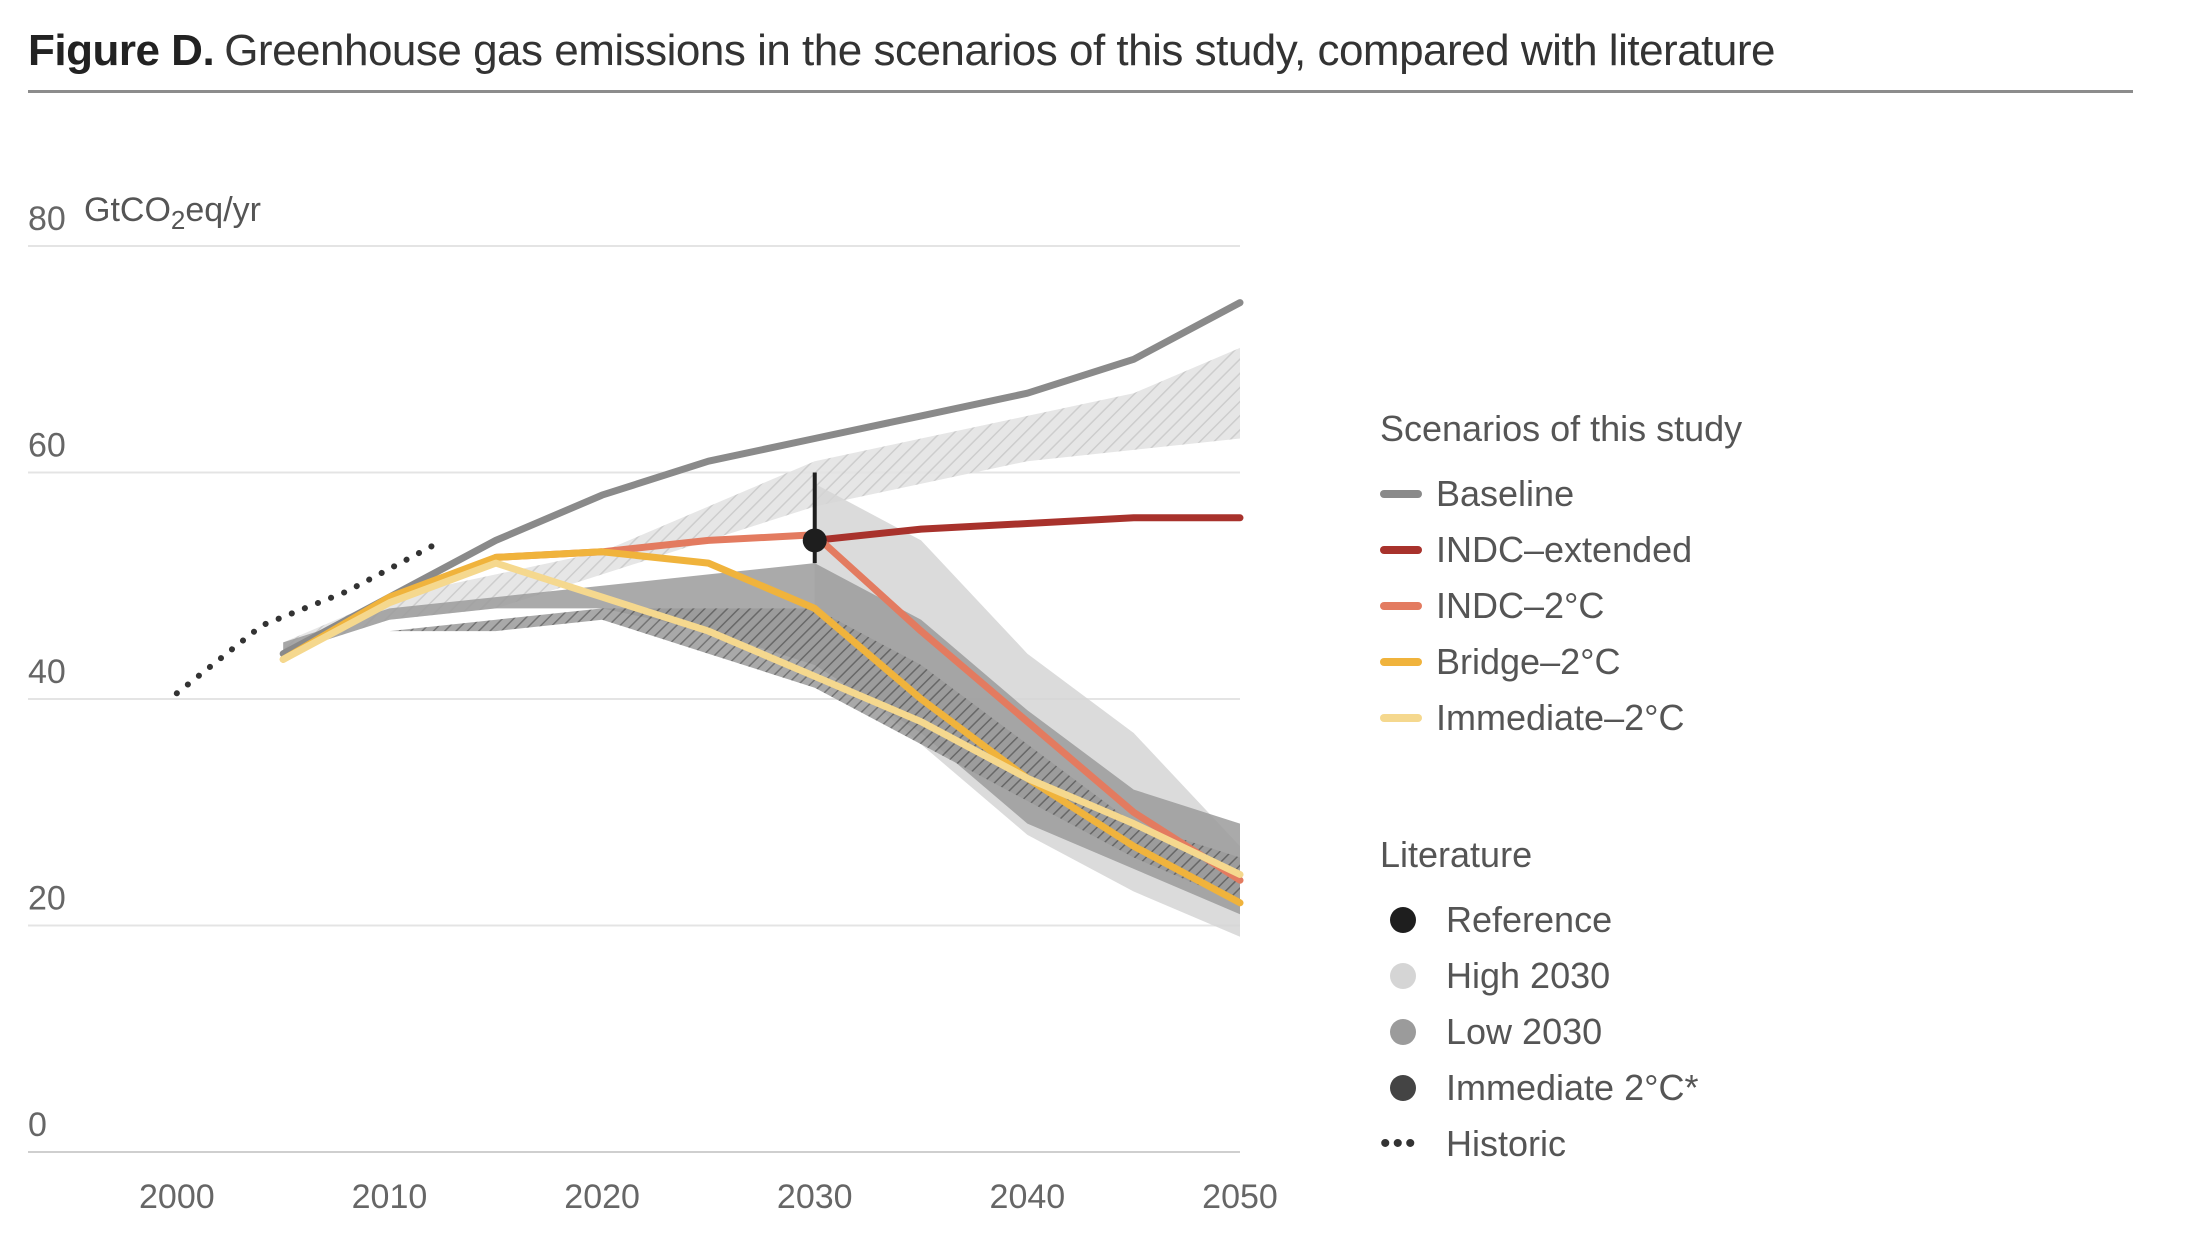 The height and width of the screenshot is (1240, 2200). I want to click on legend-item-high-2030: High 2030, so click(1780, 976).